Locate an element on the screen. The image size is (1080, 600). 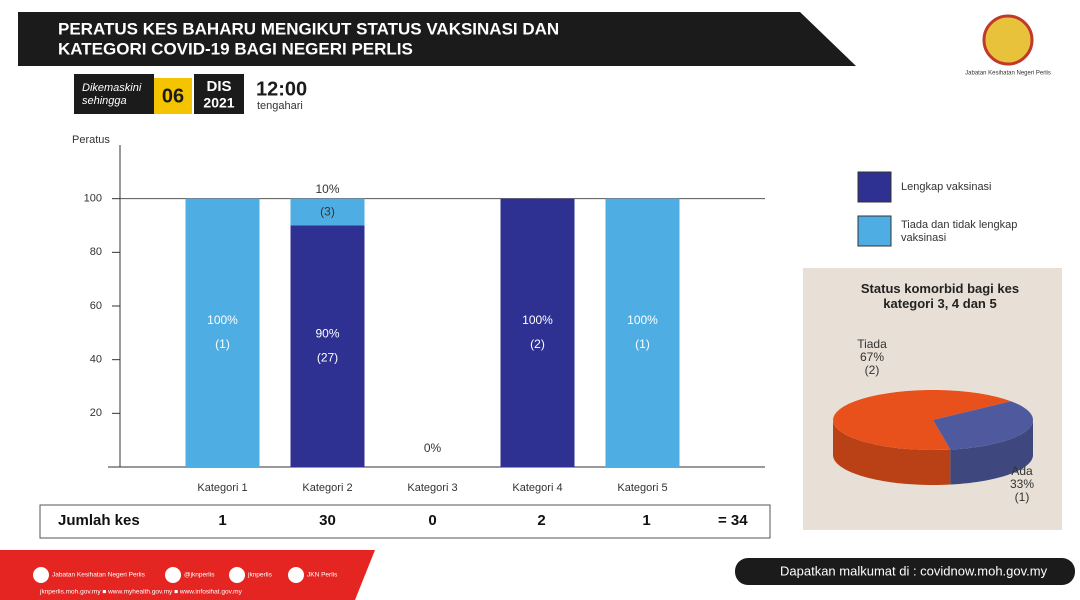
year: 2021 is located at coordinates (218, 103).